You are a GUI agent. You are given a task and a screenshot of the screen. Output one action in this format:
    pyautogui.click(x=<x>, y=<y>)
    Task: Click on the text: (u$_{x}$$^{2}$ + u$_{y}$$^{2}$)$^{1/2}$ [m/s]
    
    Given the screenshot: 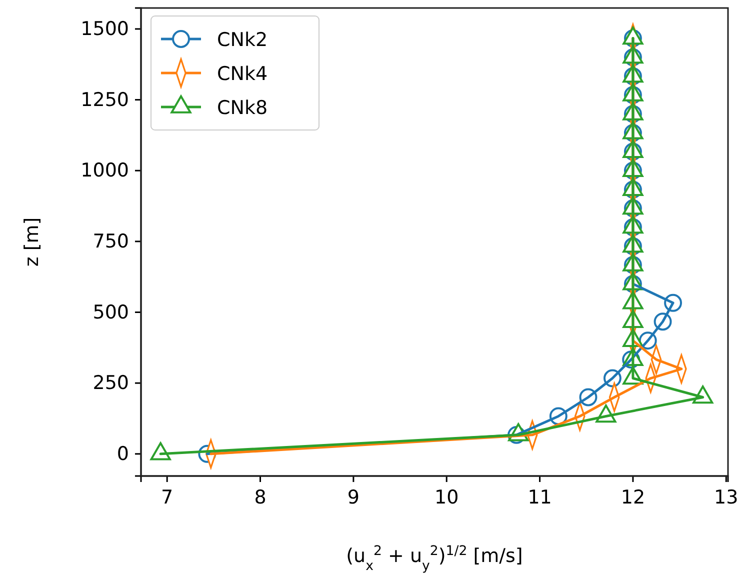 What is the action you would take?
    pyautogui.click(x=434, y=559)
    